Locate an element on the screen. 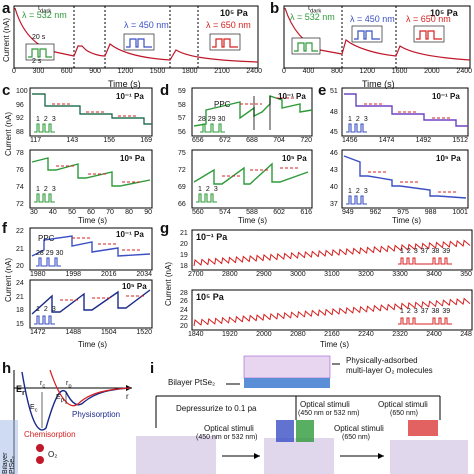 Image resolution: width=474 pixels, height=474 pixels. panel-i-depressurize: Depressurize to 0.1 pa is located at coordinates (216, 408).